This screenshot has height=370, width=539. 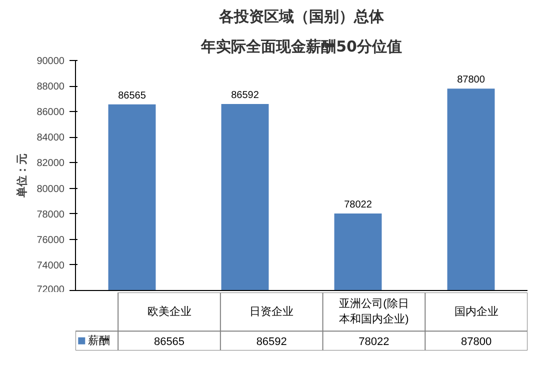 I want to click on y-tick-label: 82000, so click(x=50, y=164).